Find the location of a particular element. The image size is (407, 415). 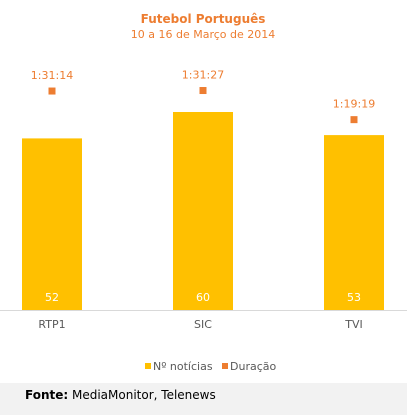

source-text: MediaMonitor, Telenews is located at coordinates (142, 395).